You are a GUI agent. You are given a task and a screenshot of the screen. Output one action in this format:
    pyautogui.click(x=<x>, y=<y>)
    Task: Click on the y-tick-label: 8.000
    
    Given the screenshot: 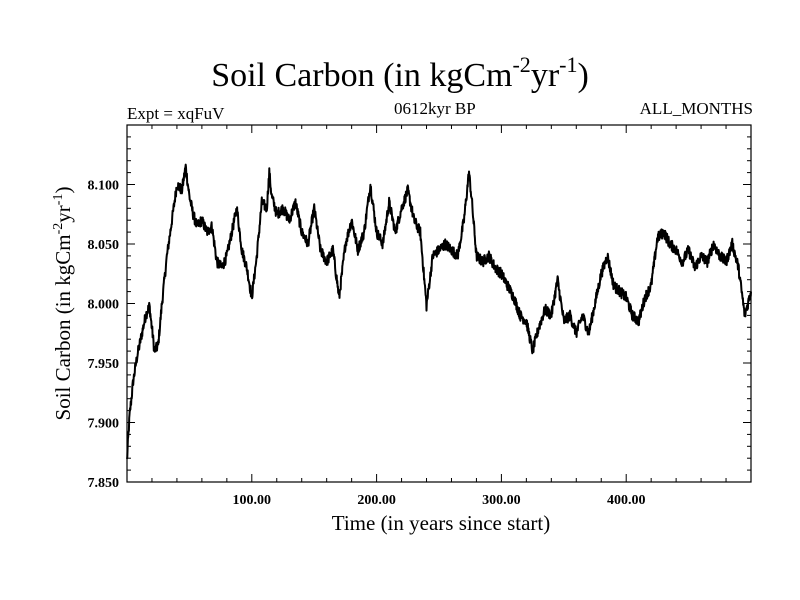 What is the action you would take?
    pyautogui.click(x=104, y=305)
    